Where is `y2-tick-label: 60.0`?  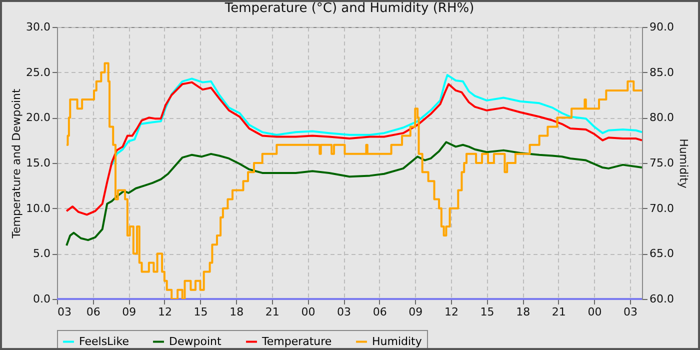 y2-tick-label: 60.0 is located at coordinates (662, 299).